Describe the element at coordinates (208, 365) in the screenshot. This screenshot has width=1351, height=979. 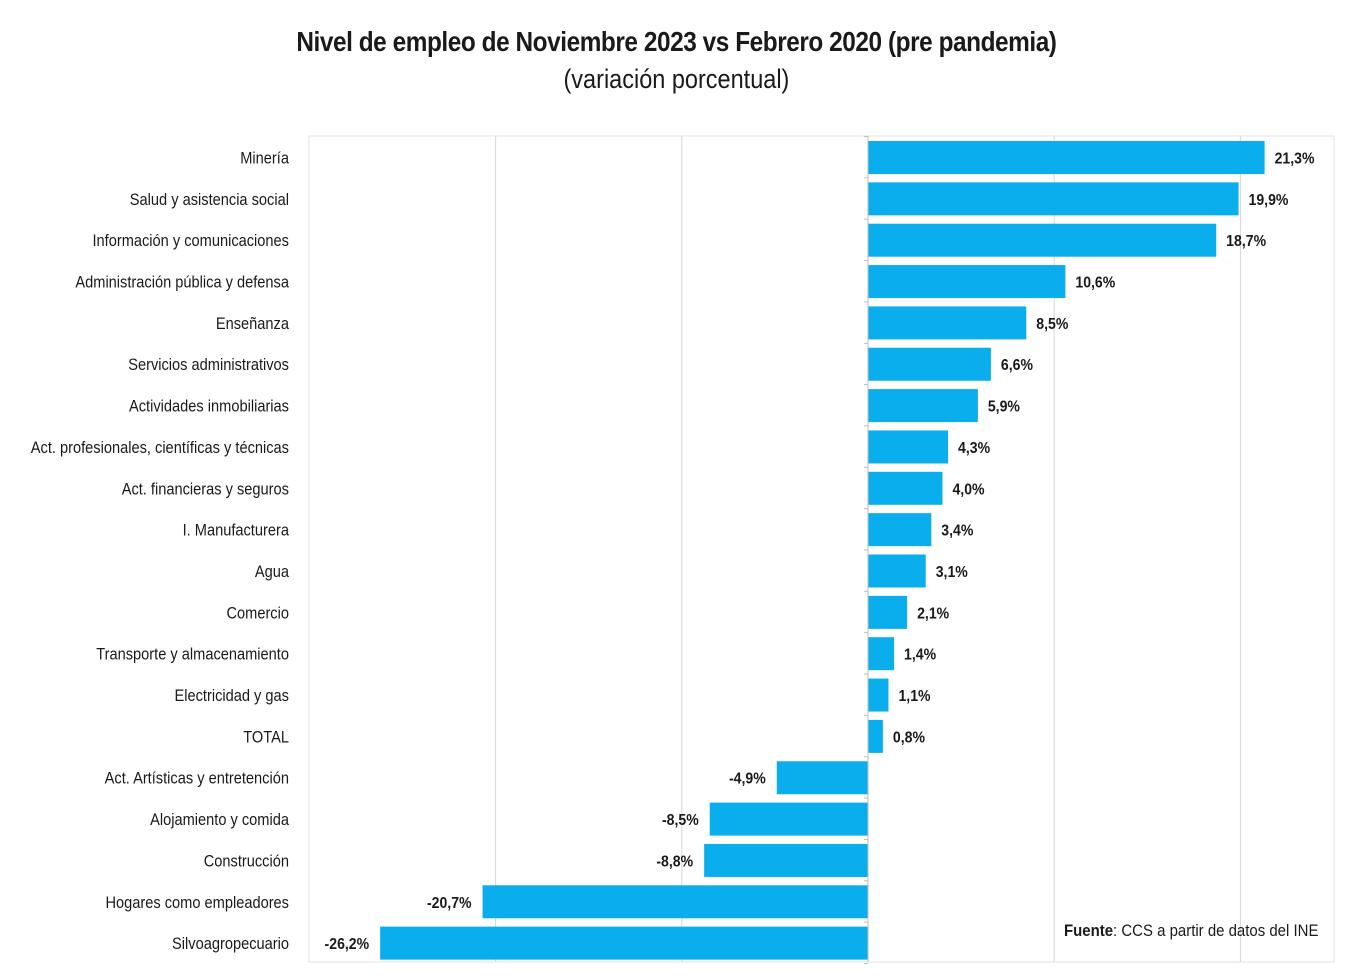
I see `category-label: Servicios administrativos` at that location.